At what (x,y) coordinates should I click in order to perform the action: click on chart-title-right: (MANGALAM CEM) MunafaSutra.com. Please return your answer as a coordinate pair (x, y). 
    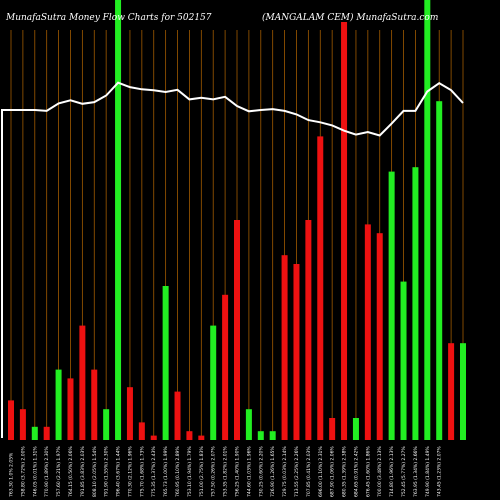
    Looking at the image, I should click on (350, 17).